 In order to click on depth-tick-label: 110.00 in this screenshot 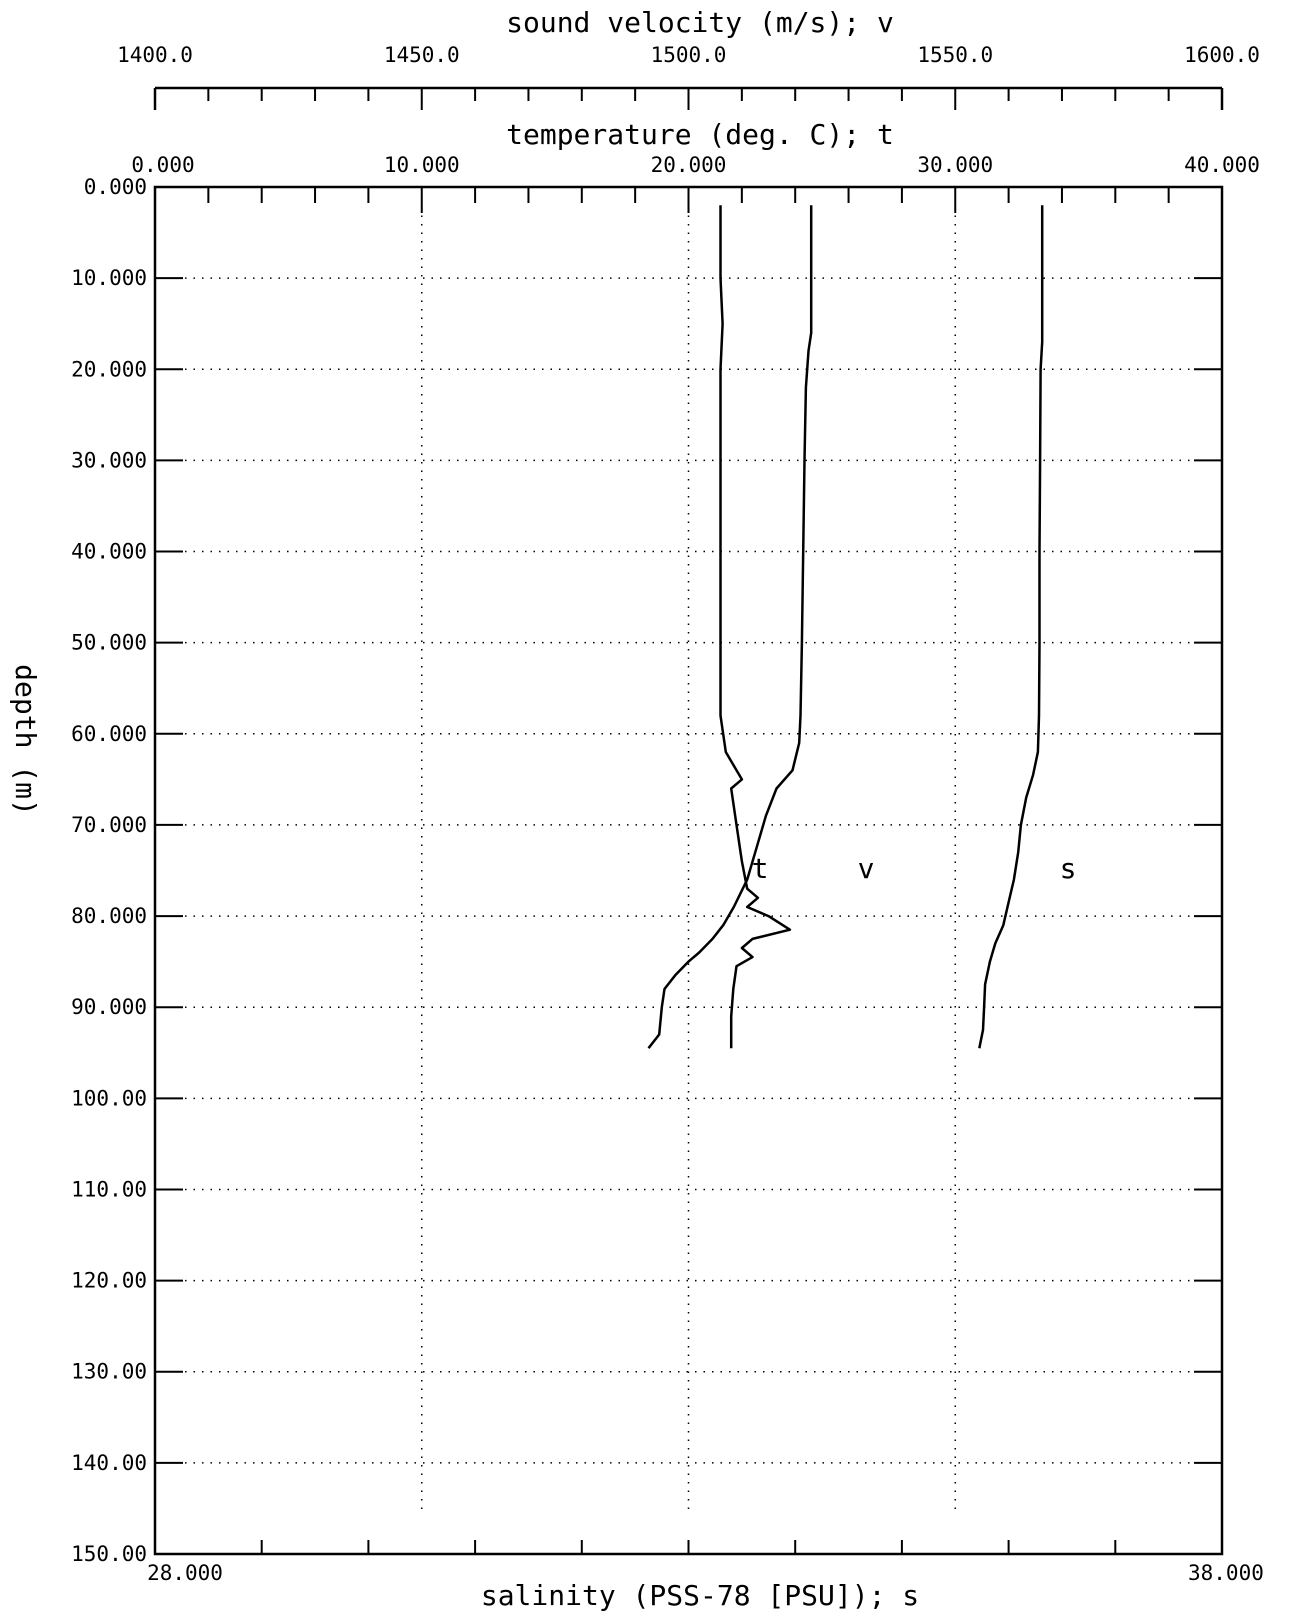, I will do `click(109, 1189)`.